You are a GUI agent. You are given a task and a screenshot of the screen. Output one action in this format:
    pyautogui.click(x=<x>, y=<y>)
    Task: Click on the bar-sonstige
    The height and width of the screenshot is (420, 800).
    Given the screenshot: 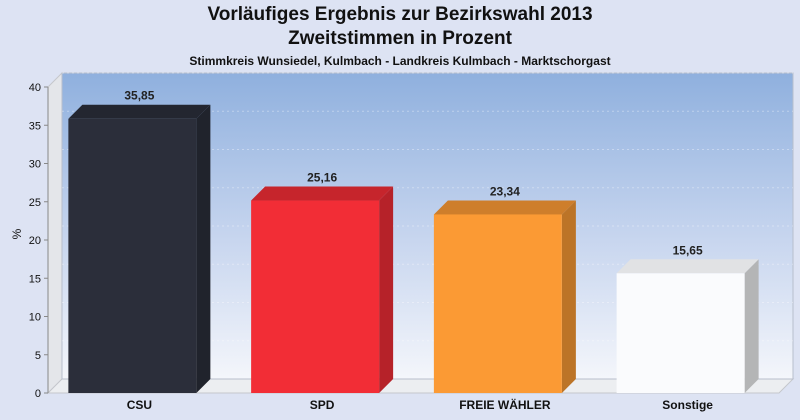 What is the action you would take?
    pyautogui.click(x=687, y=326)
    